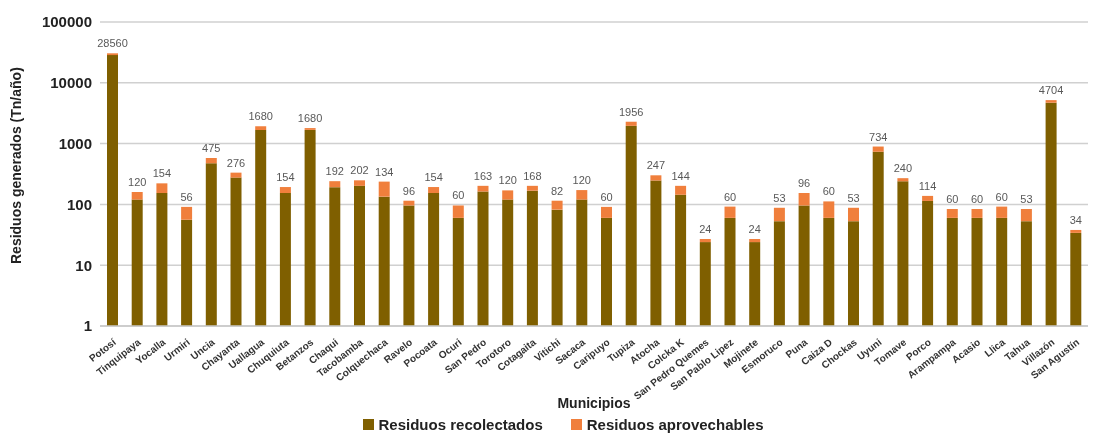  I want to click on data-label: 144, so click(680, 175).